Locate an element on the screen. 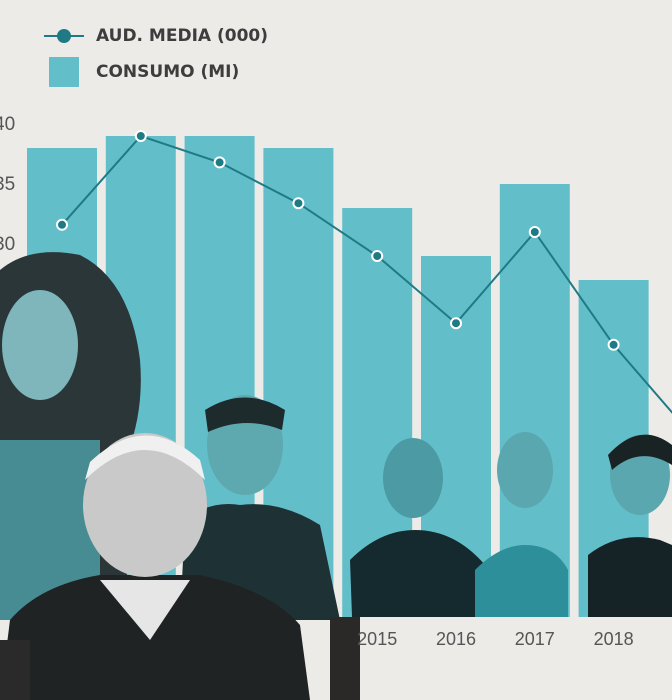 The image size is (672, 700). bar-swatch-icon is located at coordinates (64, 72).